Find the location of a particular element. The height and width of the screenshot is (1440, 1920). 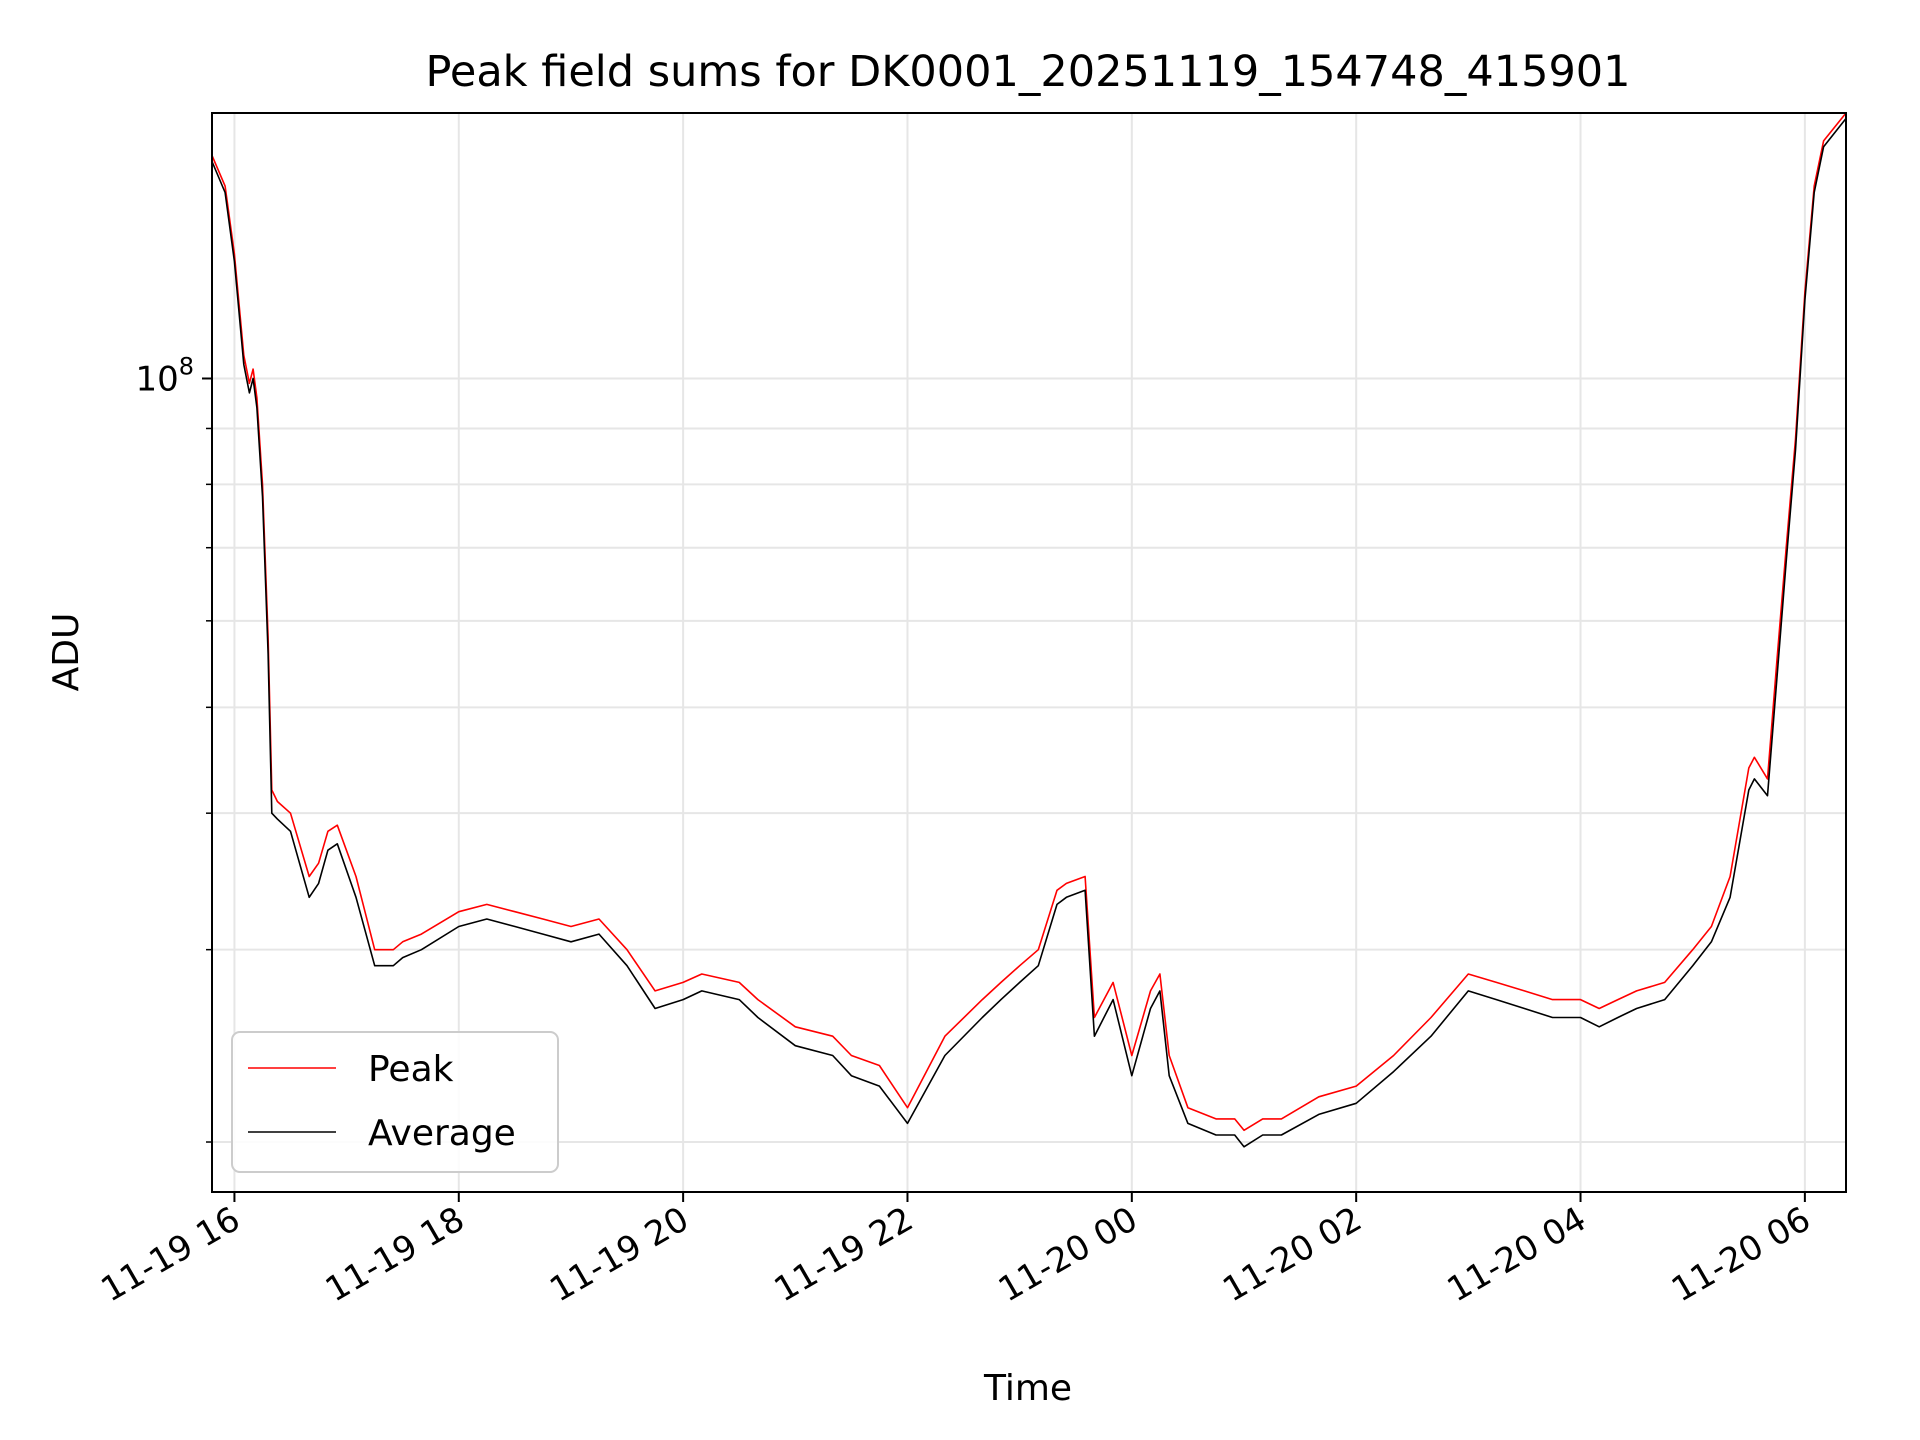

legend: Peak Average is located at coordinates (395, 1102).